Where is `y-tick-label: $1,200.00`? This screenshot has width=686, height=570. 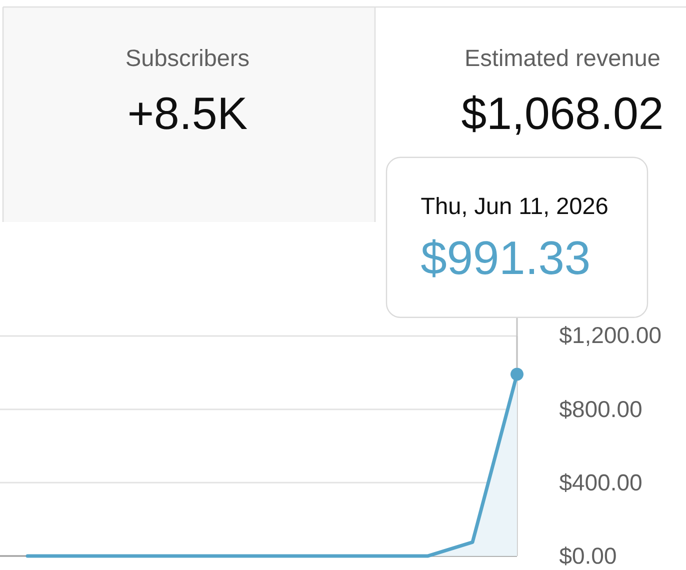
y-tick-label: $1,200.00 is located at coordinates (610, 336).